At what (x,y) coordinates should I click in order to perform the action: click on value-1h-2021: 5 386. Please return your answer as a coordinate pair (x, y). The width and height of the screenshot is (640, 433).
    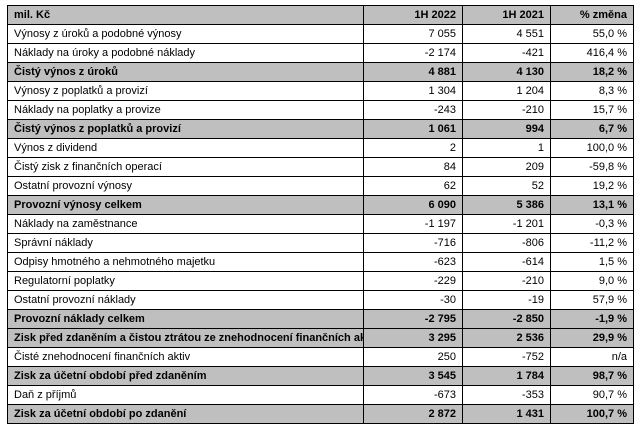
    Looking at the image, I should click on (506, 205).